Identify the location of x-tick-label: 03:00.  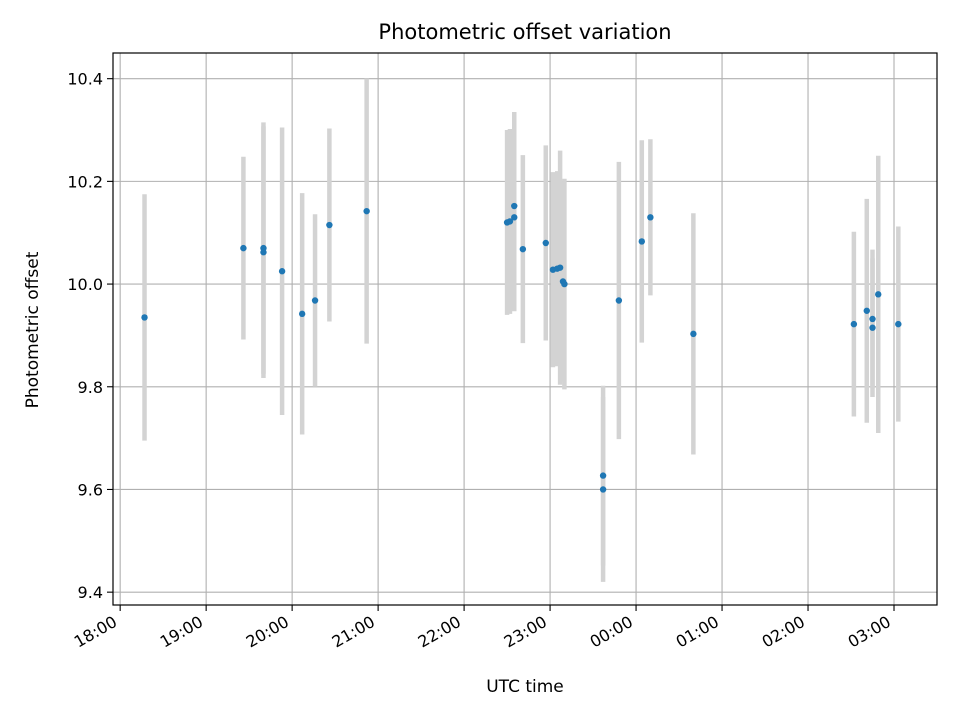
(869, 632).